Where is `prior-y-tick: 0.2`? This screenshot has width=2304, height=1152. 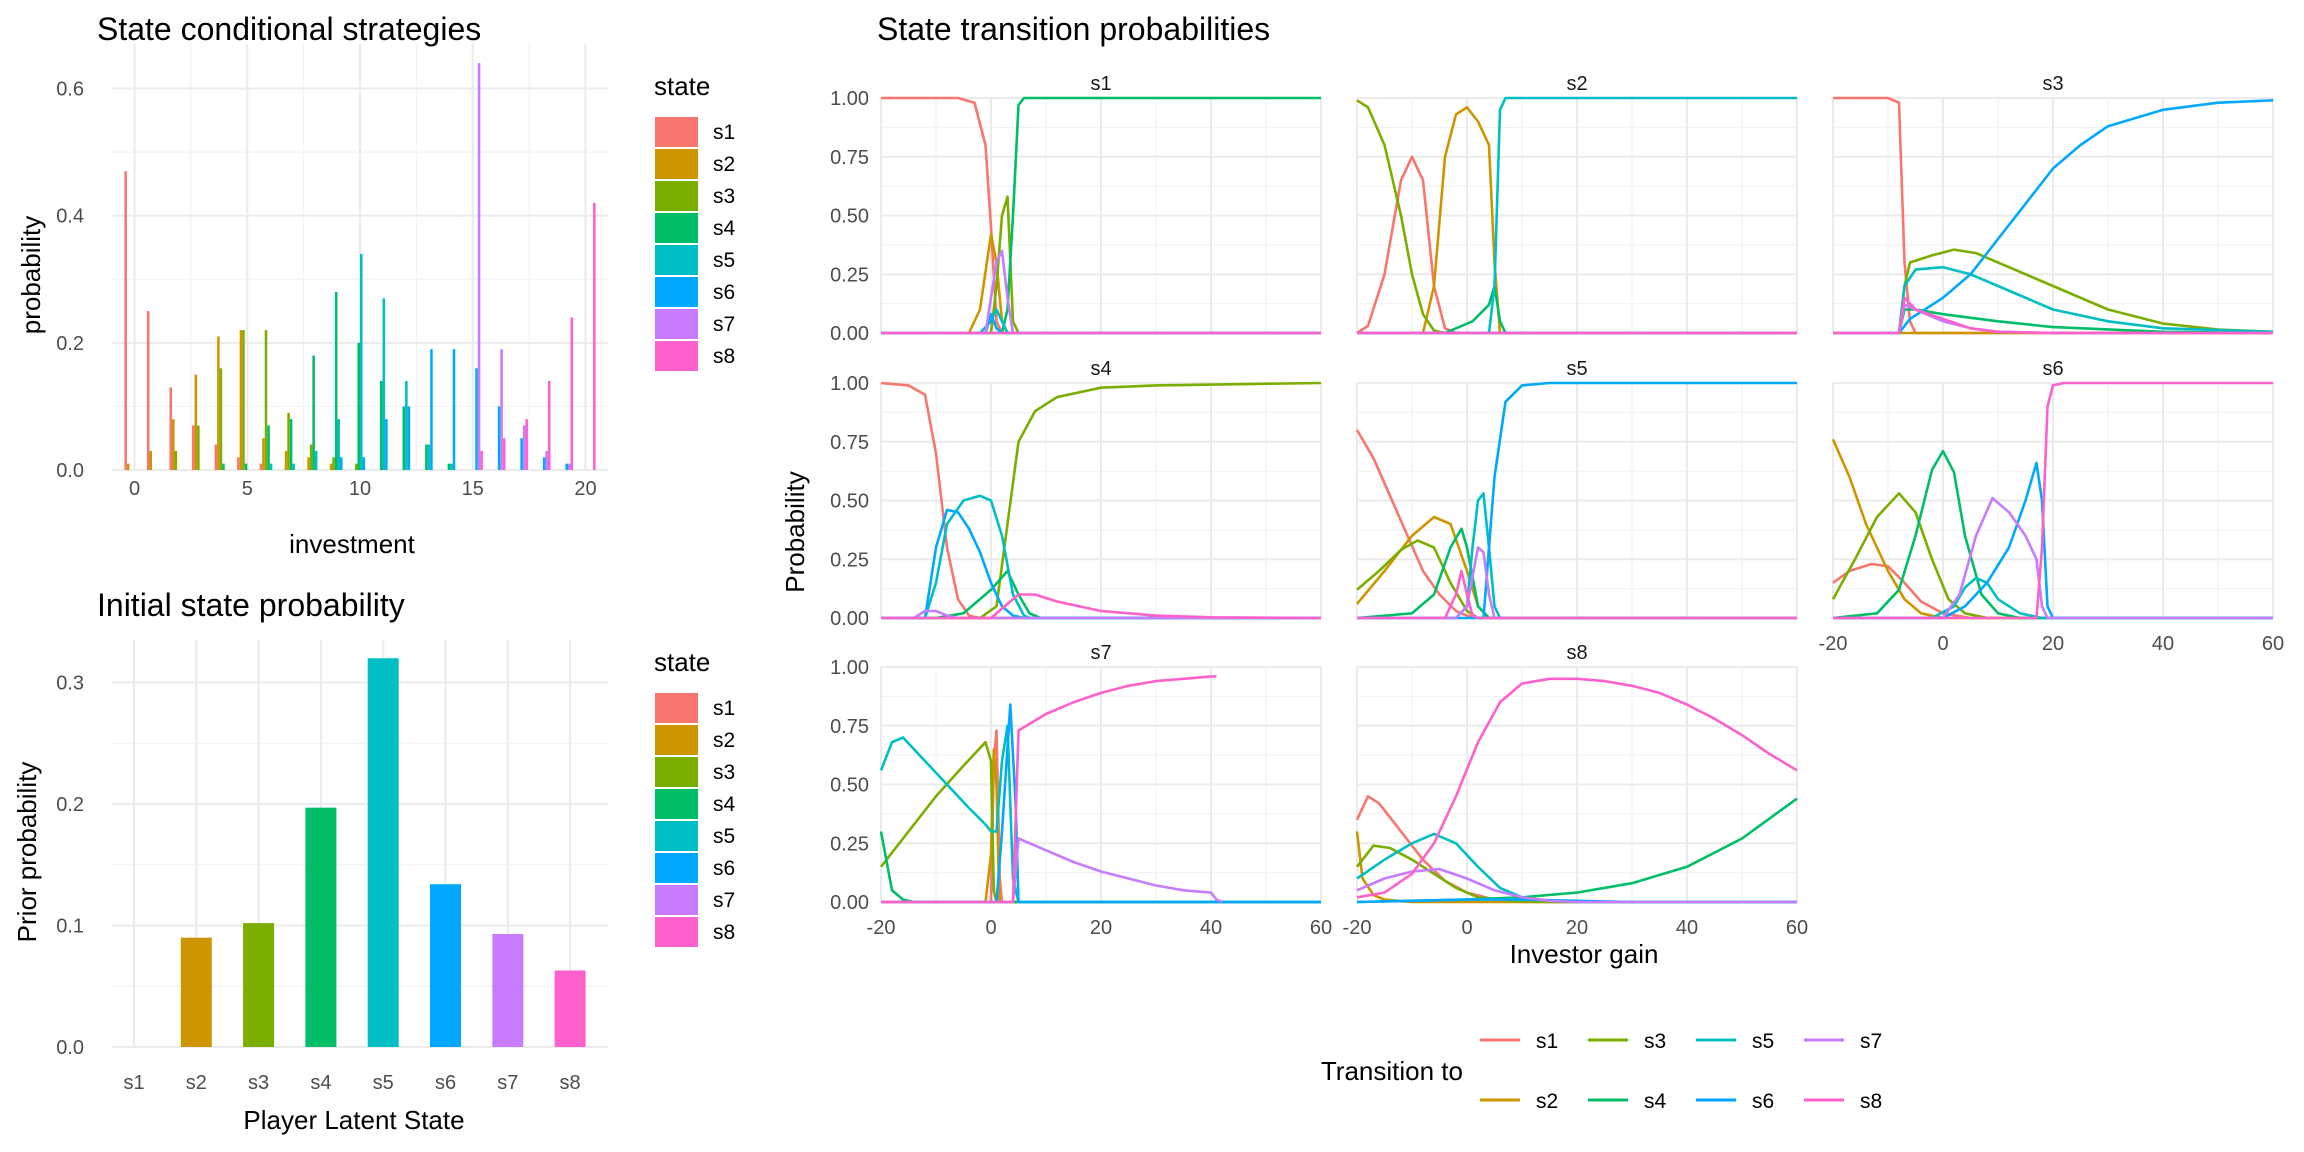 prior-y-tick: 0.2 is located at coordinates (70, 805).